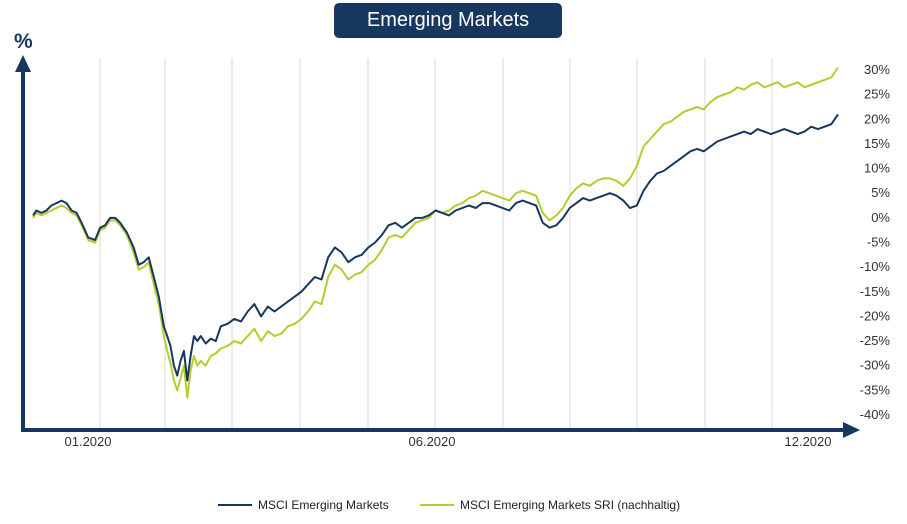  I want to click on x-tick-labels: 01.2020 06.2020 12.2020, so click(448, 441).